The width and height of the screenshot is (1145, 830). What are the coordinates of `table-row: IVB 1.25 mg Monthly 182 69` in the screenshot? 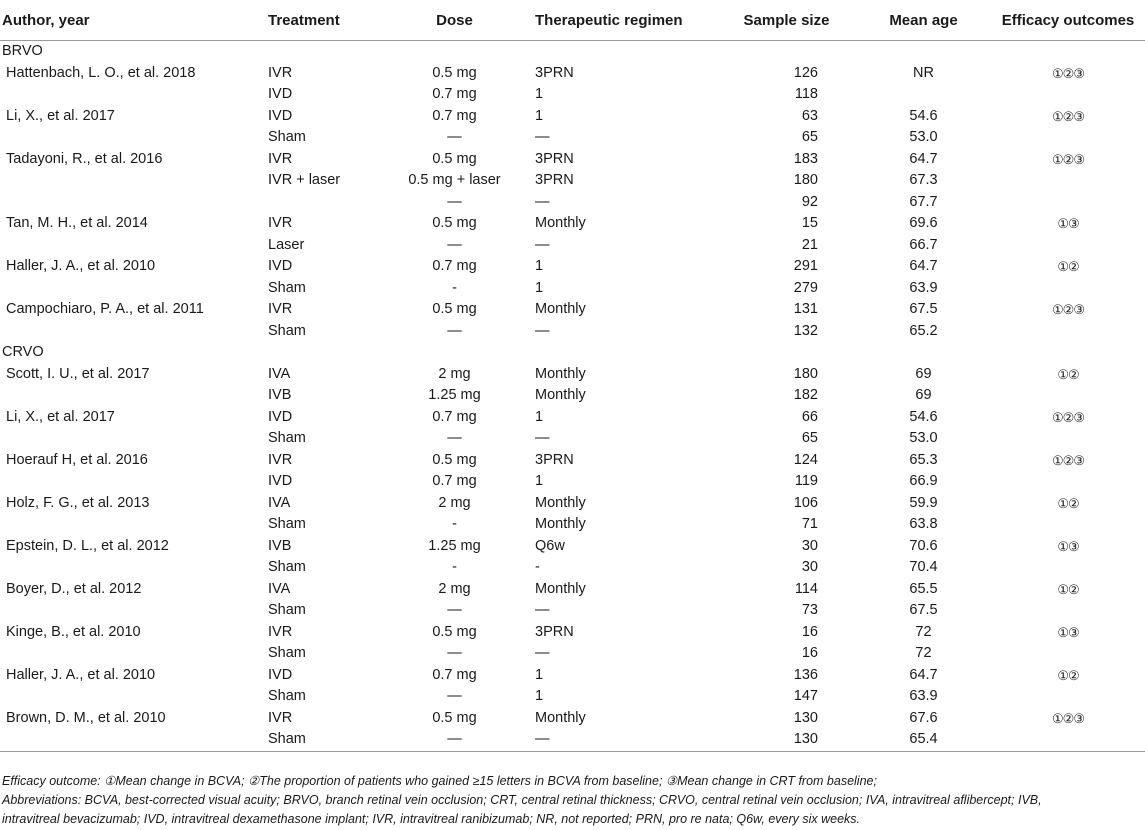 It's located at (572, 396).